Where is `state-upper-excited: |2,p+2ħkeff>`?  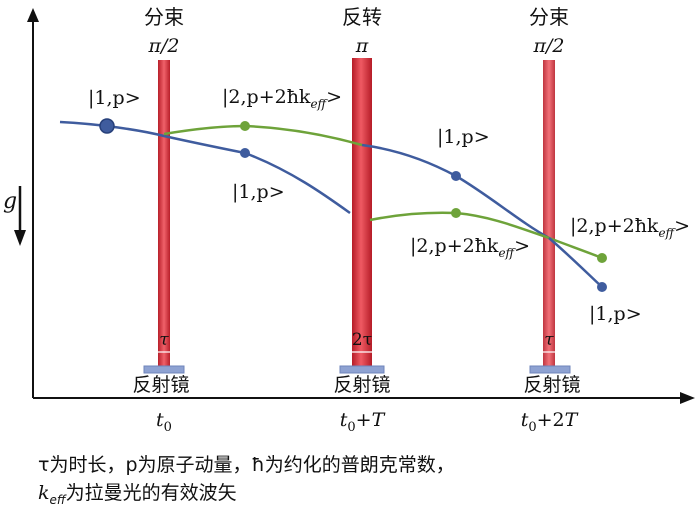 state-upper-excited: |2,p+2ħkeff> is located at coordinates (282, 98).